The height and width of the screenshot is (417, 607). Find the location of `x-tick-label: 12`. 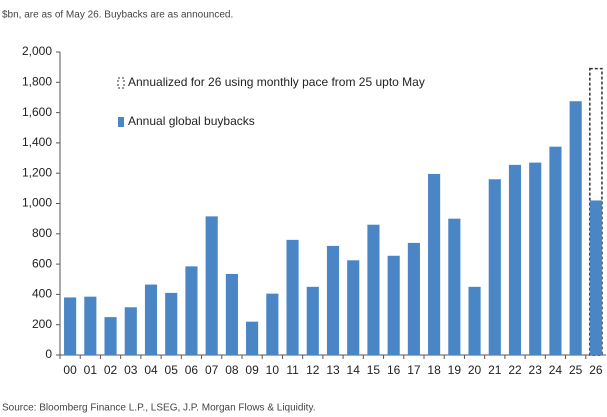

x-tick-label: 12 is located at coordinates (313, 370).